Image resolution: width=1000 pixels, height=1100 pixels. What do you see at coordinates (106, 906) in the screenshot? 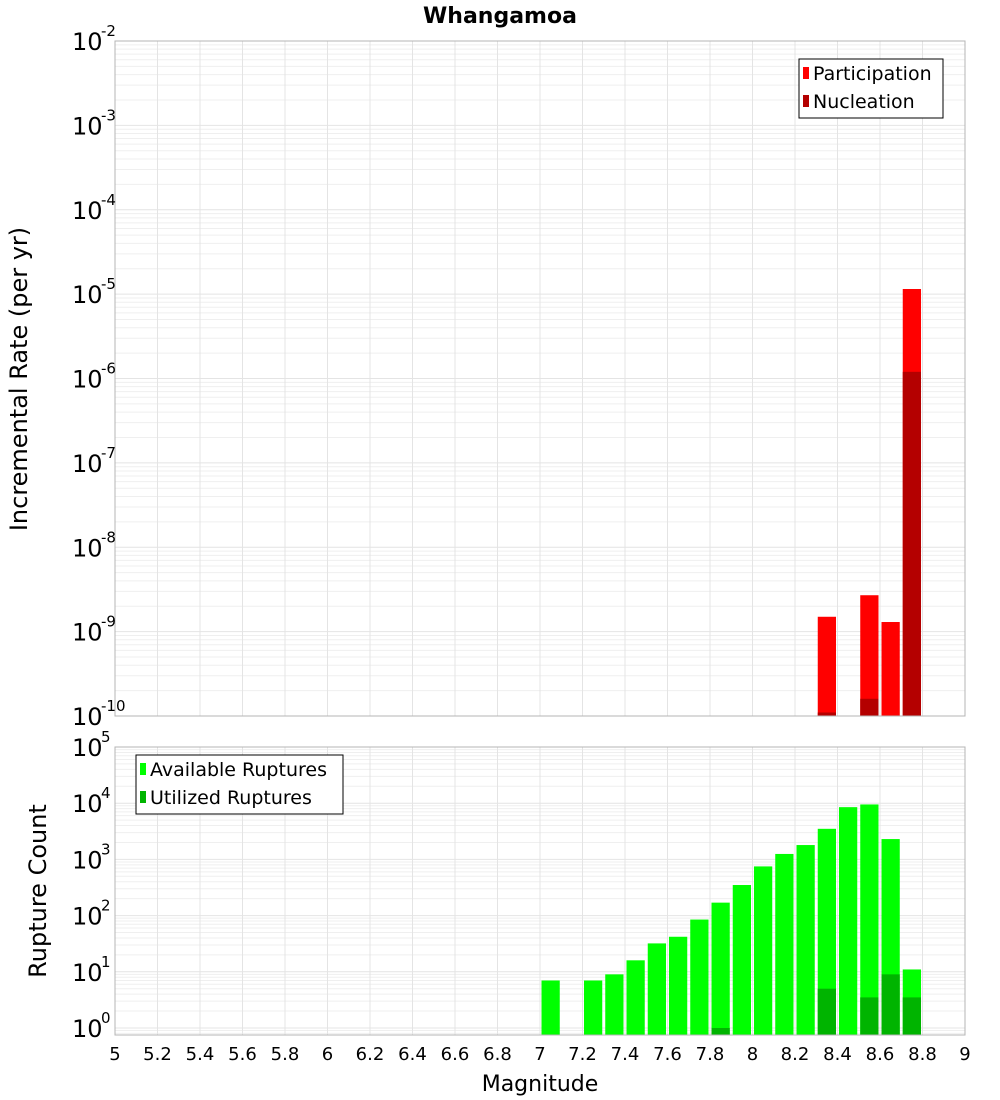
I see `y-tick-exponent: 2` at bounding box center [106, 906].